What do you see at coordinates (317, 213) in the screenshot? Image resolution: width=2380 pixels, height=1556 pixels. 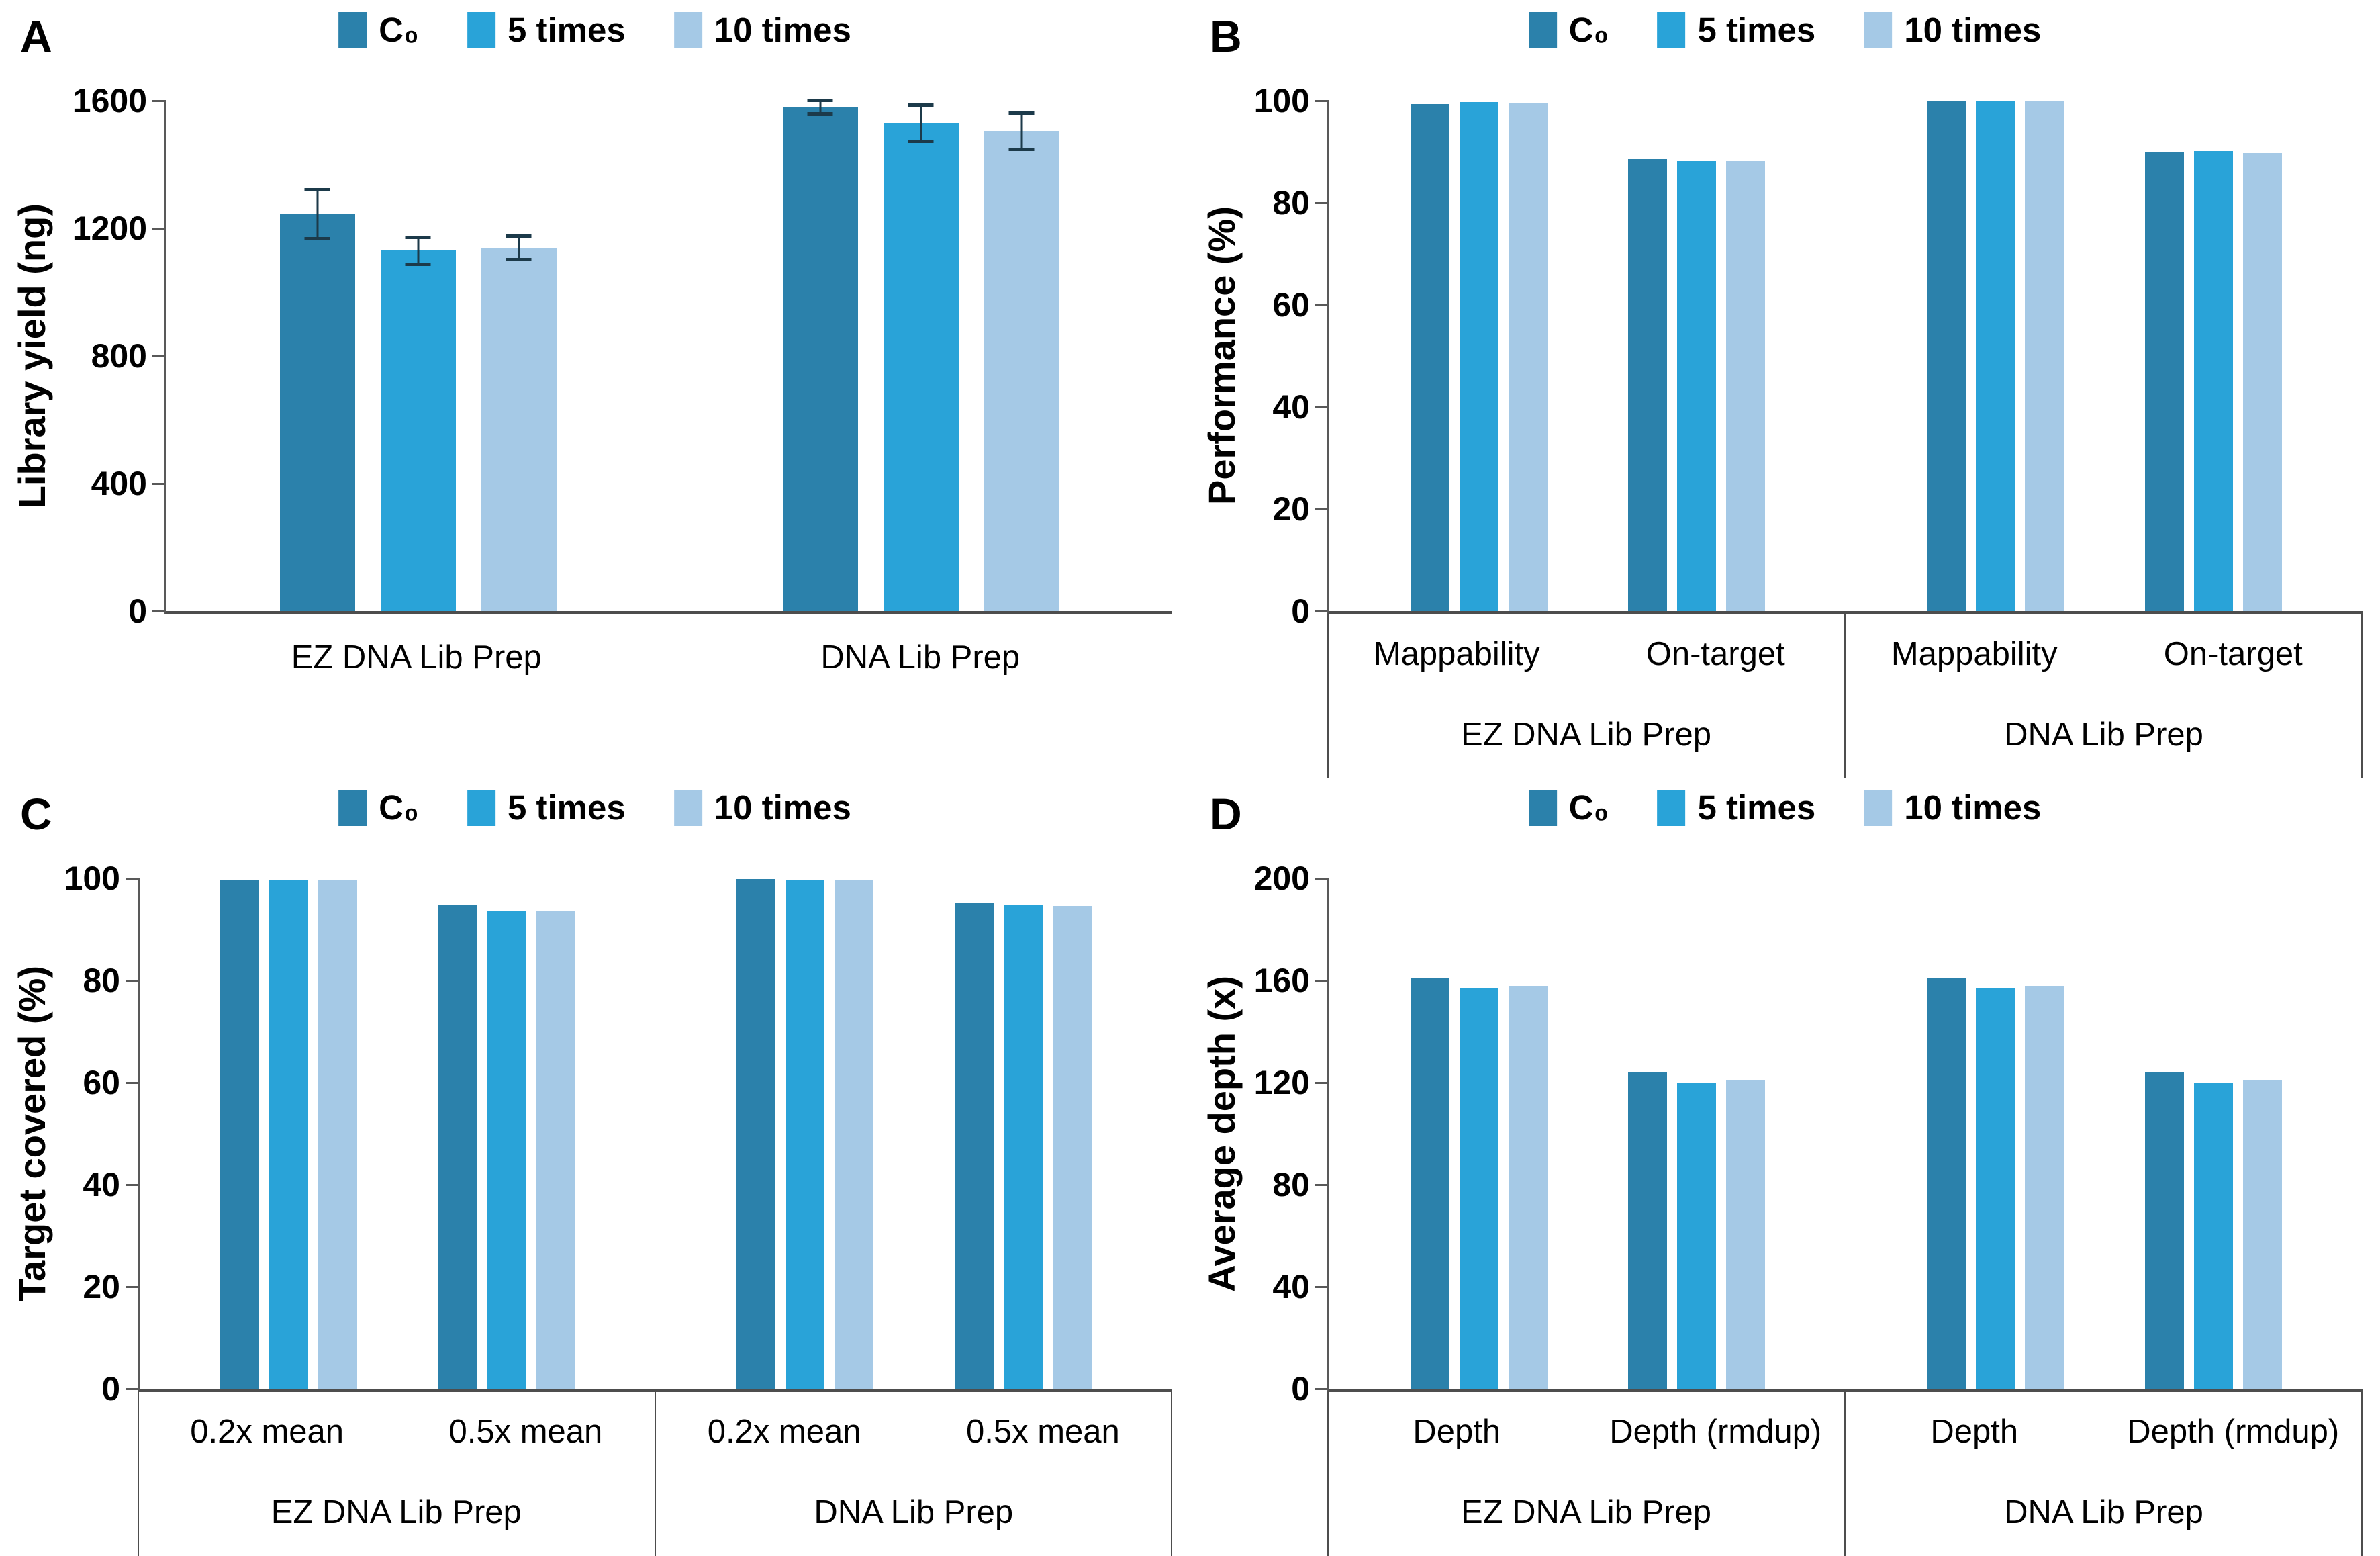 I see `error-bar` at bounding box center [317, 213].